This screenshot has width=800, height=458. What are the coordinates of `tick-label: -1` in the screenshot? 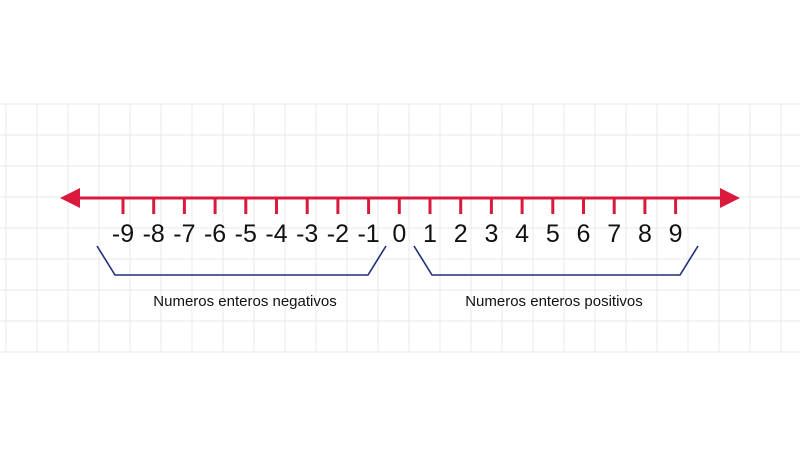 It's located at (368, 234).